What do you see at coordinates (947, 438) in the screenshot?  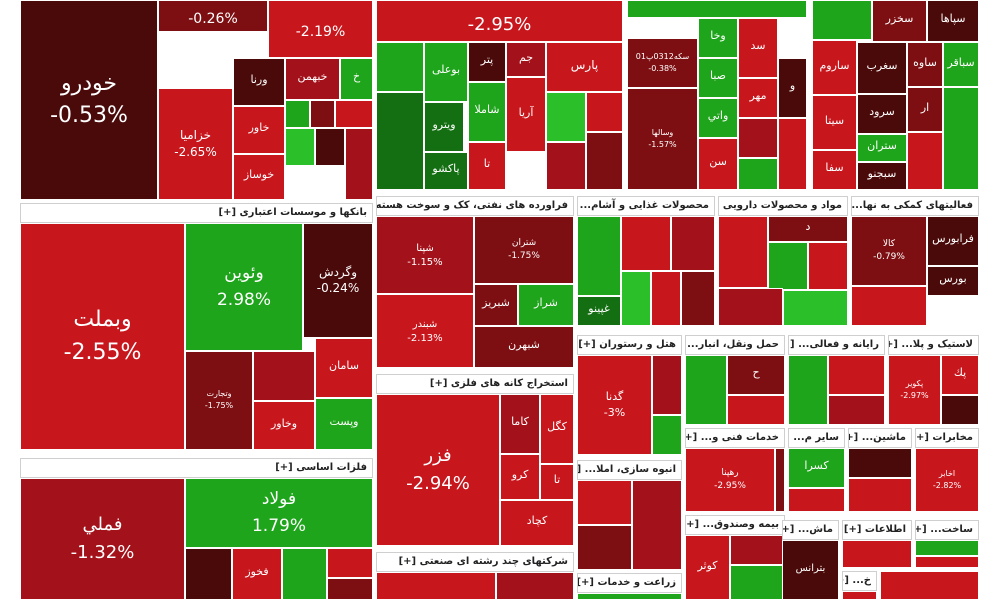 I see `sector-header: مخابرات [+]` at bounding box center [947, 438].